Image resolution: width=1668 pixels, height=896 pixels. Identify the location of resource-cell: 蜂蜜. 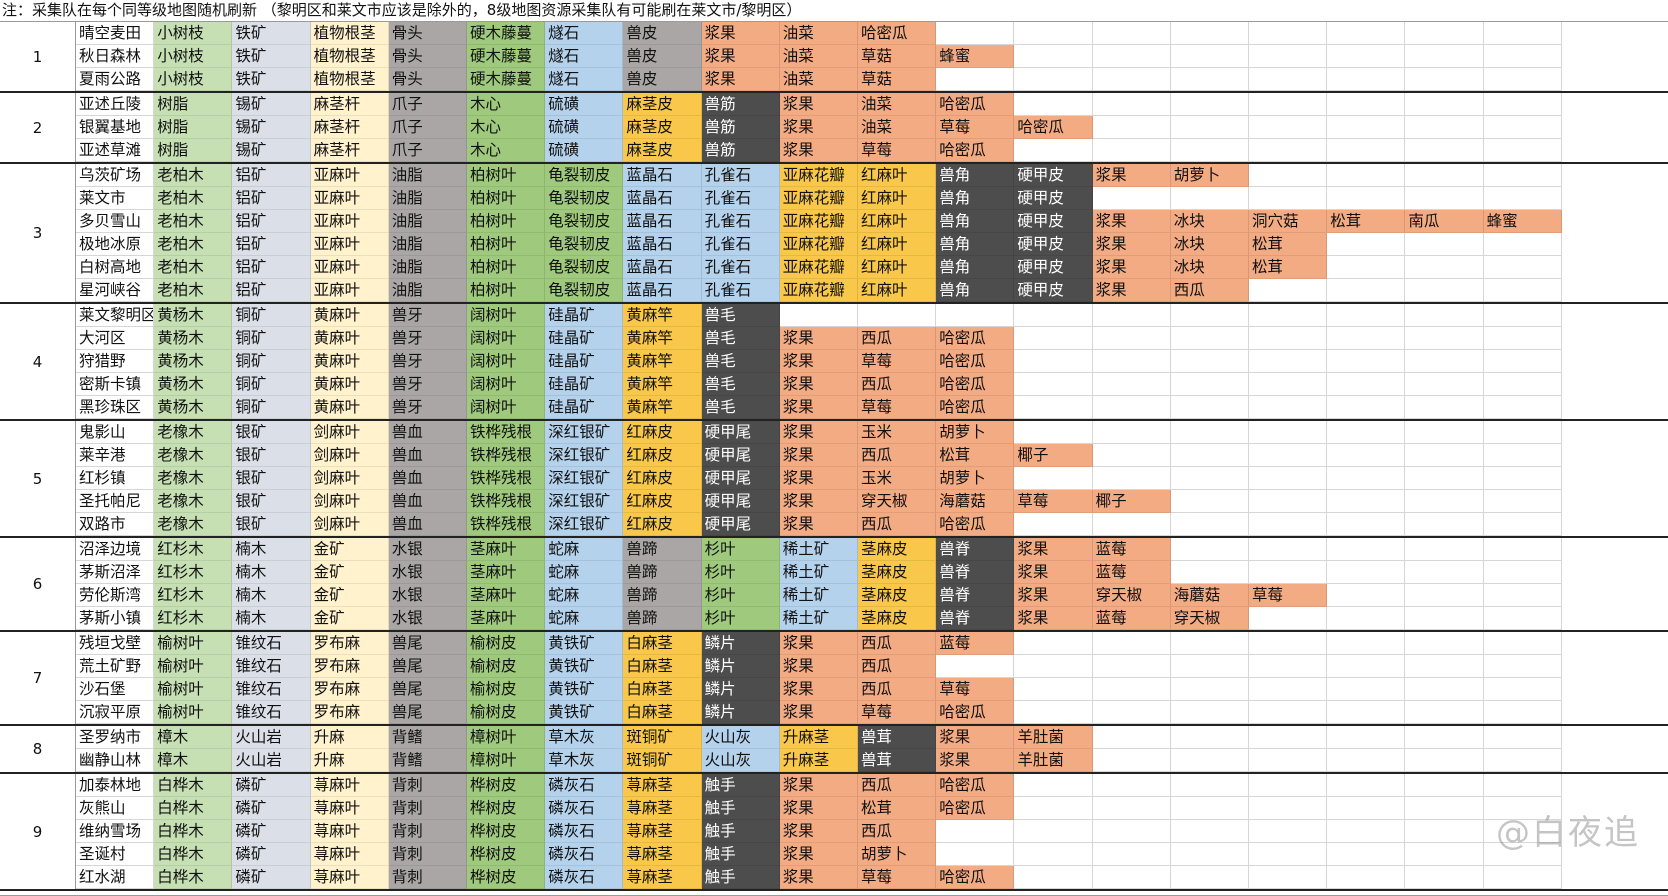
(975, 56).